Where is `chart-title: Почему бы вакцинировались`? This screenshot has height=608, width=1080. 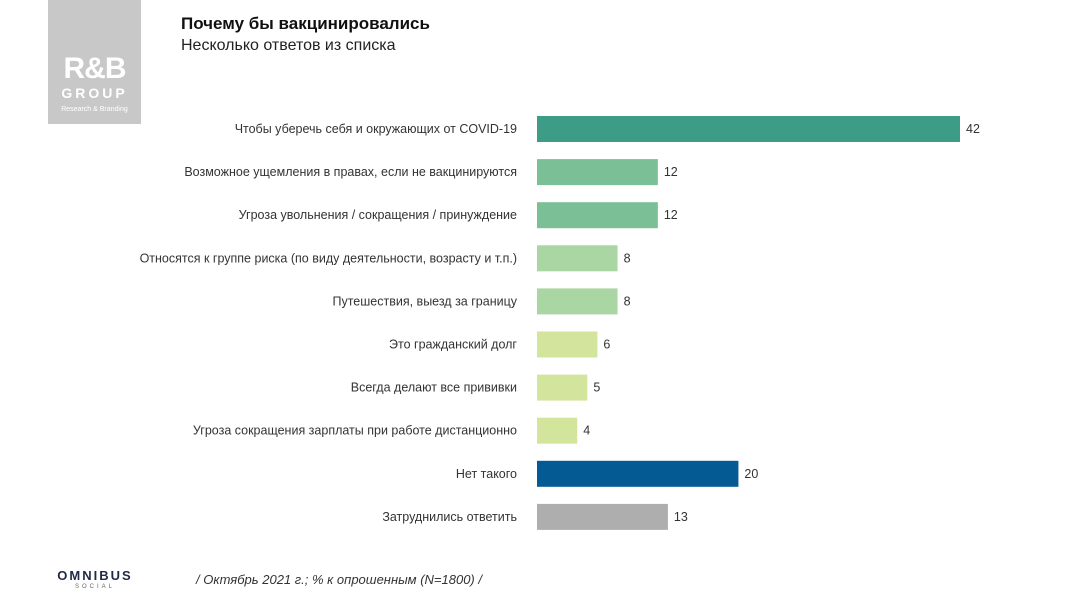
chart-title: Почему бы вакцинировались is located at coordinates (305, 23).